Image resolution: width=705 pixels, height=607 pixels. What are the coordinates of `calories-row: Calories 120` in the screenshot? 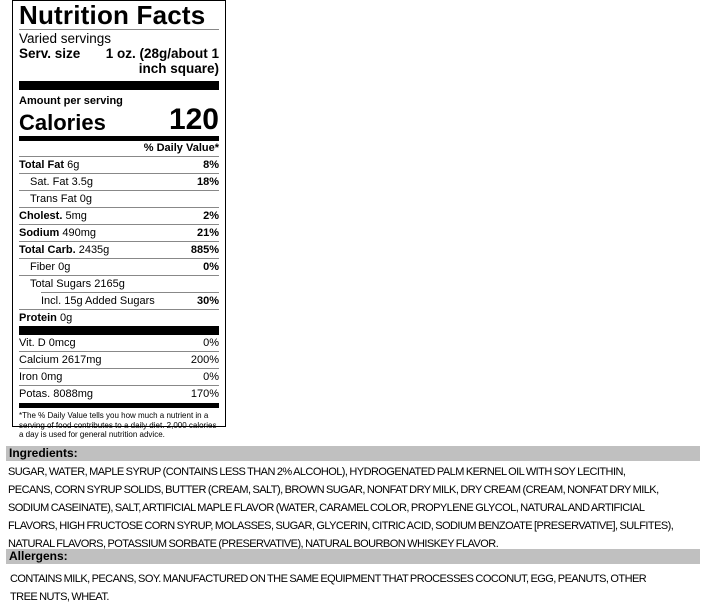 It's located at (119, 119).